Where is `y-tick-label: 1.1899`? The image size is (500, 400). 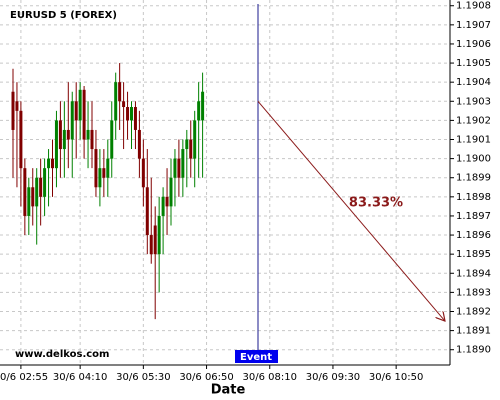 y-tick-label: 1.1899 is located at coordinates (473, 178).